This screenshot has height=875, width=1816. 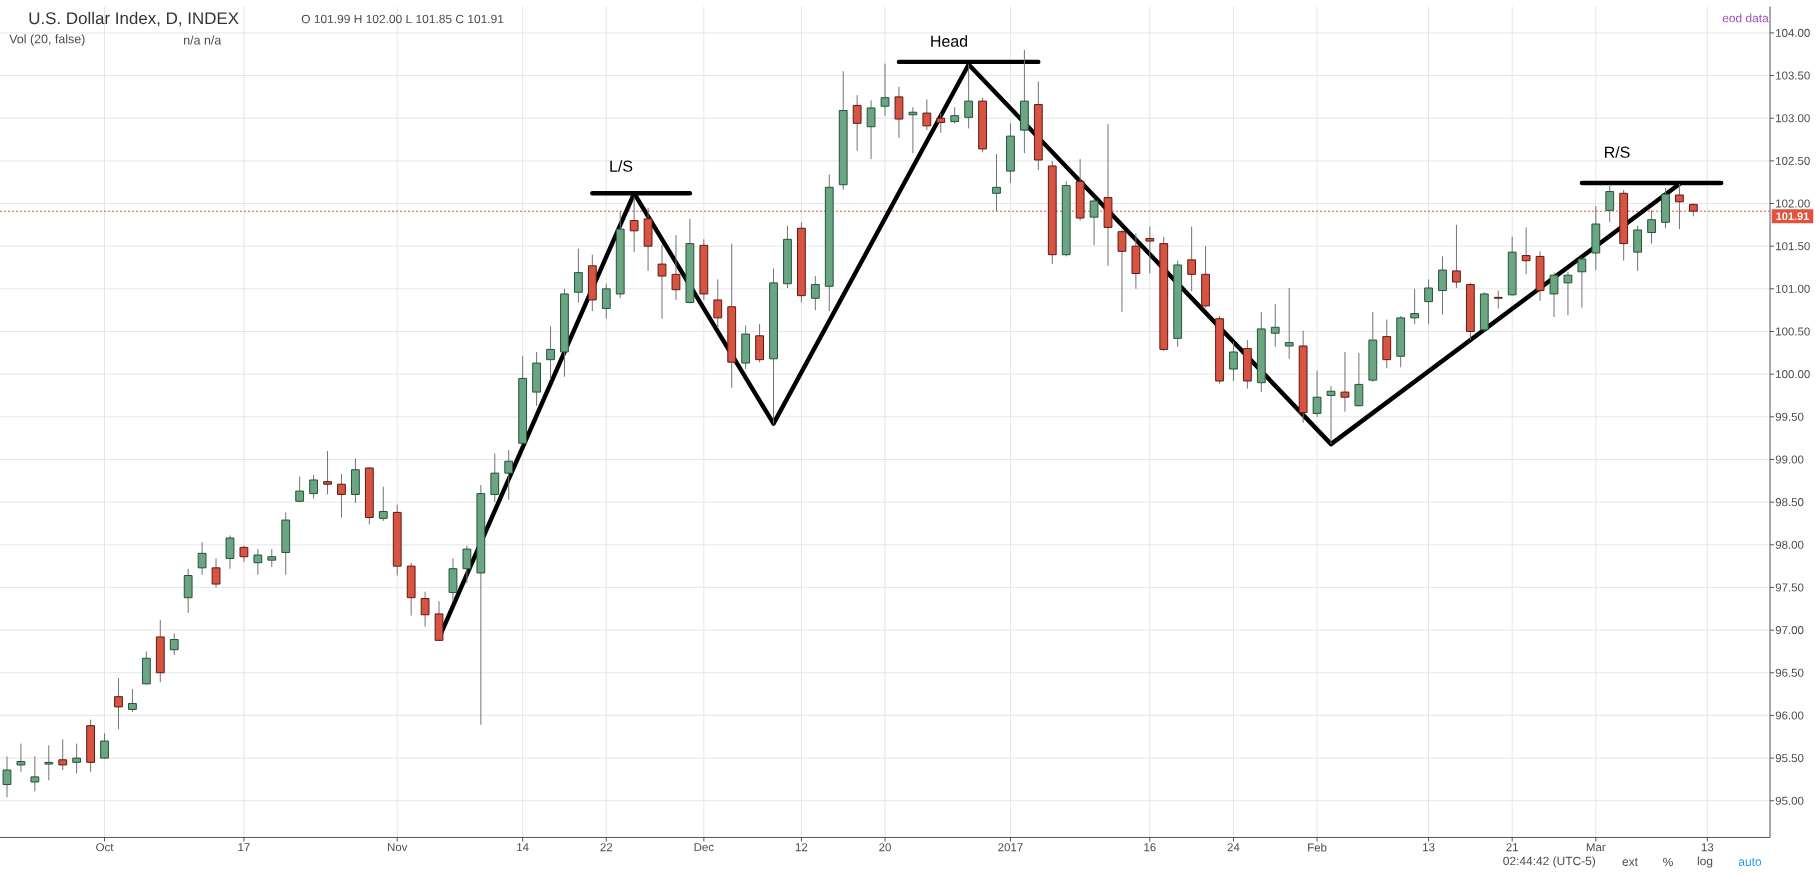 I want to click on y-tick-label: 103.50, so click(x=1793, y=75).